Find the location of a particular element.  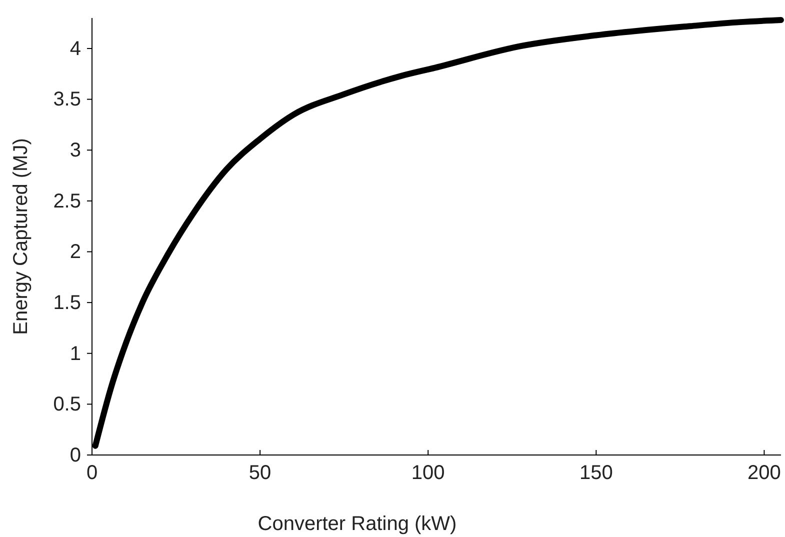

y-tick-label: 2.5 is located at coordinates (67, 201).